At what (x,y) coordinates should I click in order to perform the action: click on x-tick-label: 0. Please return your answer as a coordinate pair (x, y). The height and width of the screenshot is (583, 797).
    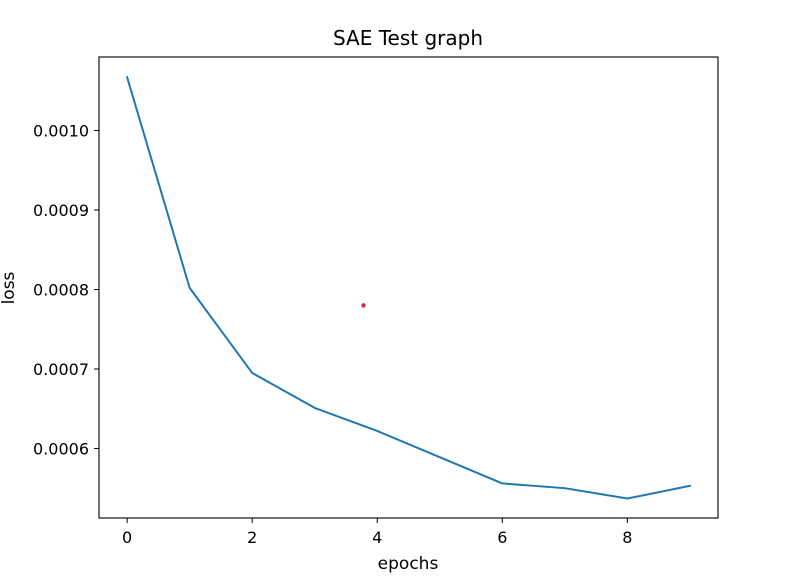
    Looking at the image, I should click on (127, 537).